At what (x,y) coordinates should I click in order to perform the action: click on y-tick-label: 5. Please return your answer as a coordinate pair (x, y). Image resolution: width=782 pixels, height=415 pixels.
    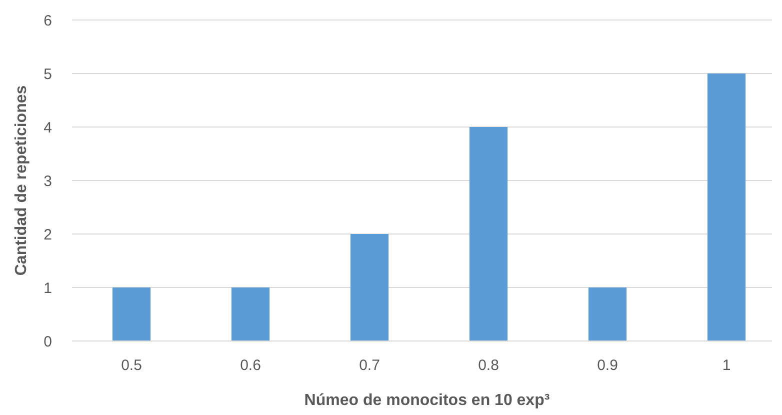
    Looking at the image, I should click on (48, 74).